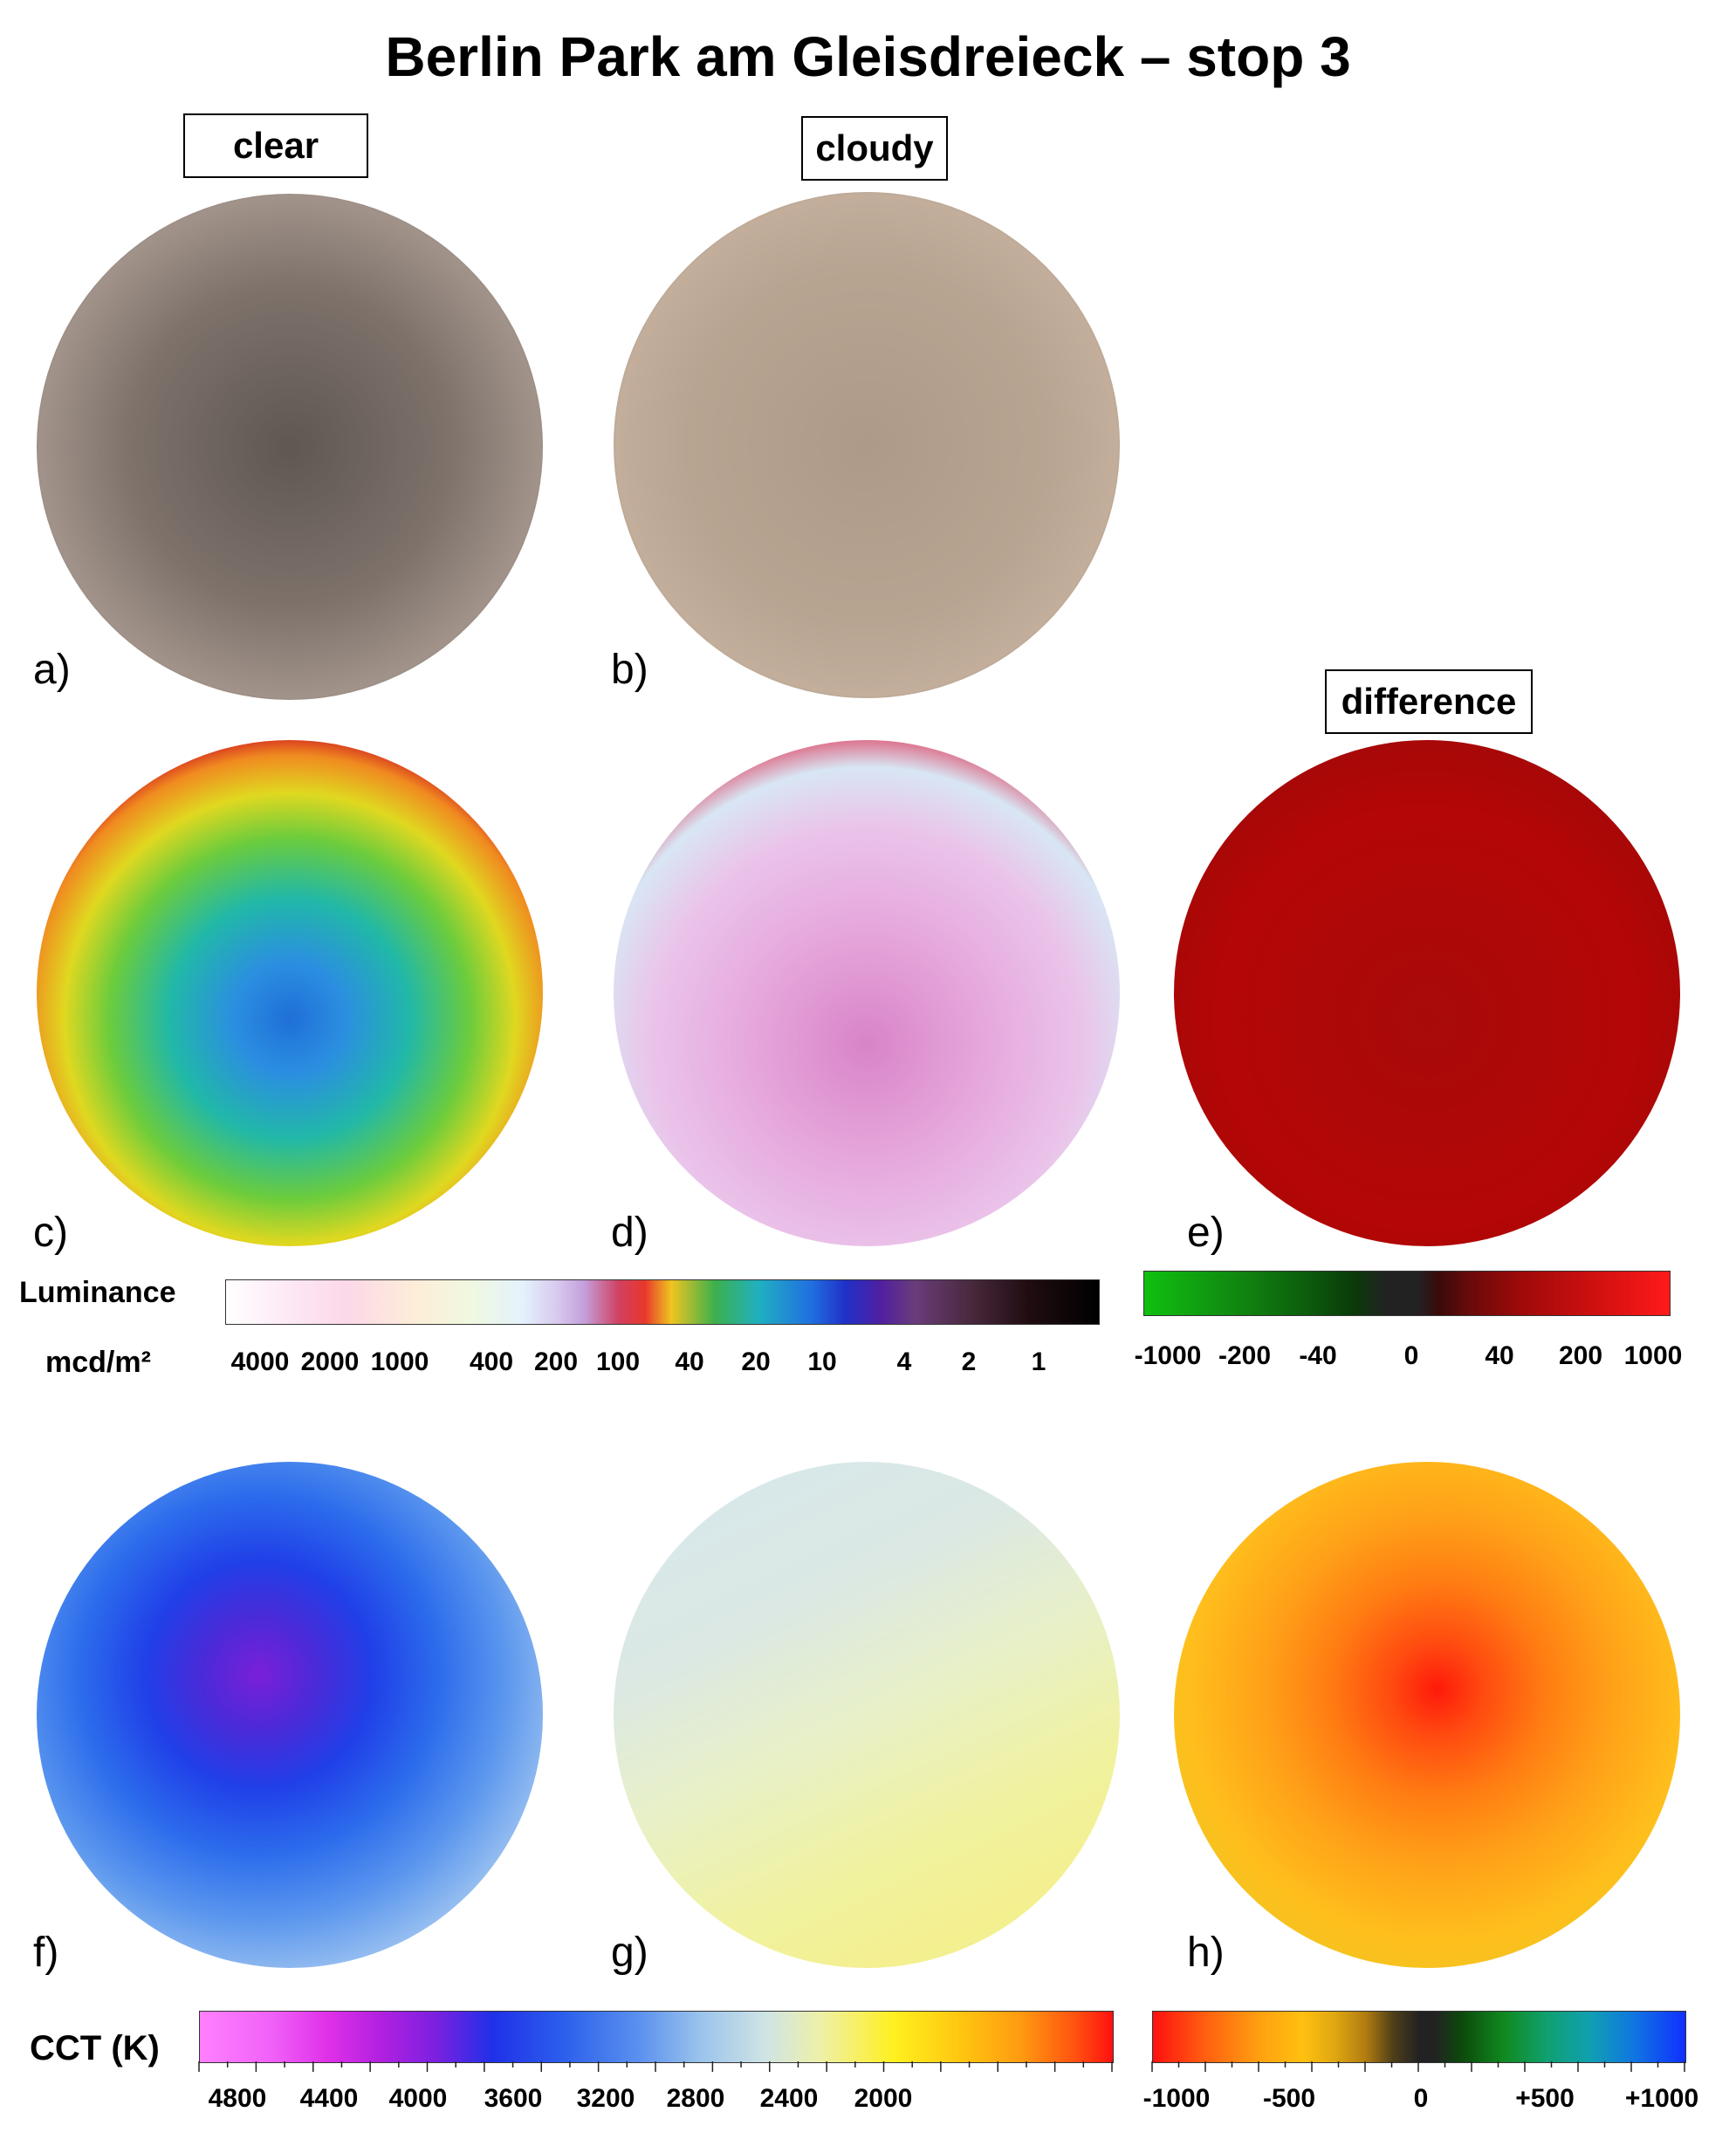 The height and width of the screenshot is (2153, 1736). Describe the element at coordinates (1418, 2066) in the screenshot. I see `cct-difference-colorbar-minor-ticks` at that location.